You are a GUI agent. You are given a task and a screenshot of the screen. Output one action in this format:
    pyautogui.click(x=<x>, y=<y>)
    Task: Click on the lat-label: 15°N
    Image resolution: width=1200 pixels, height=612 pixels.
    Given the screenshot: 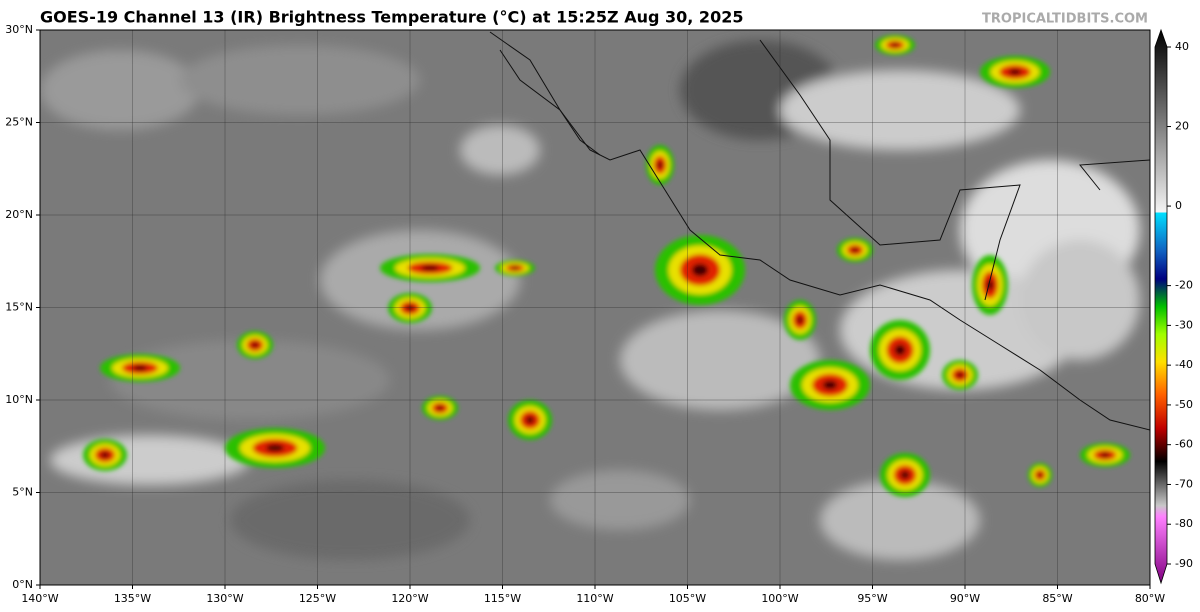 What is the action you would take?
    pyautogui.click(x=19, y=307)
    